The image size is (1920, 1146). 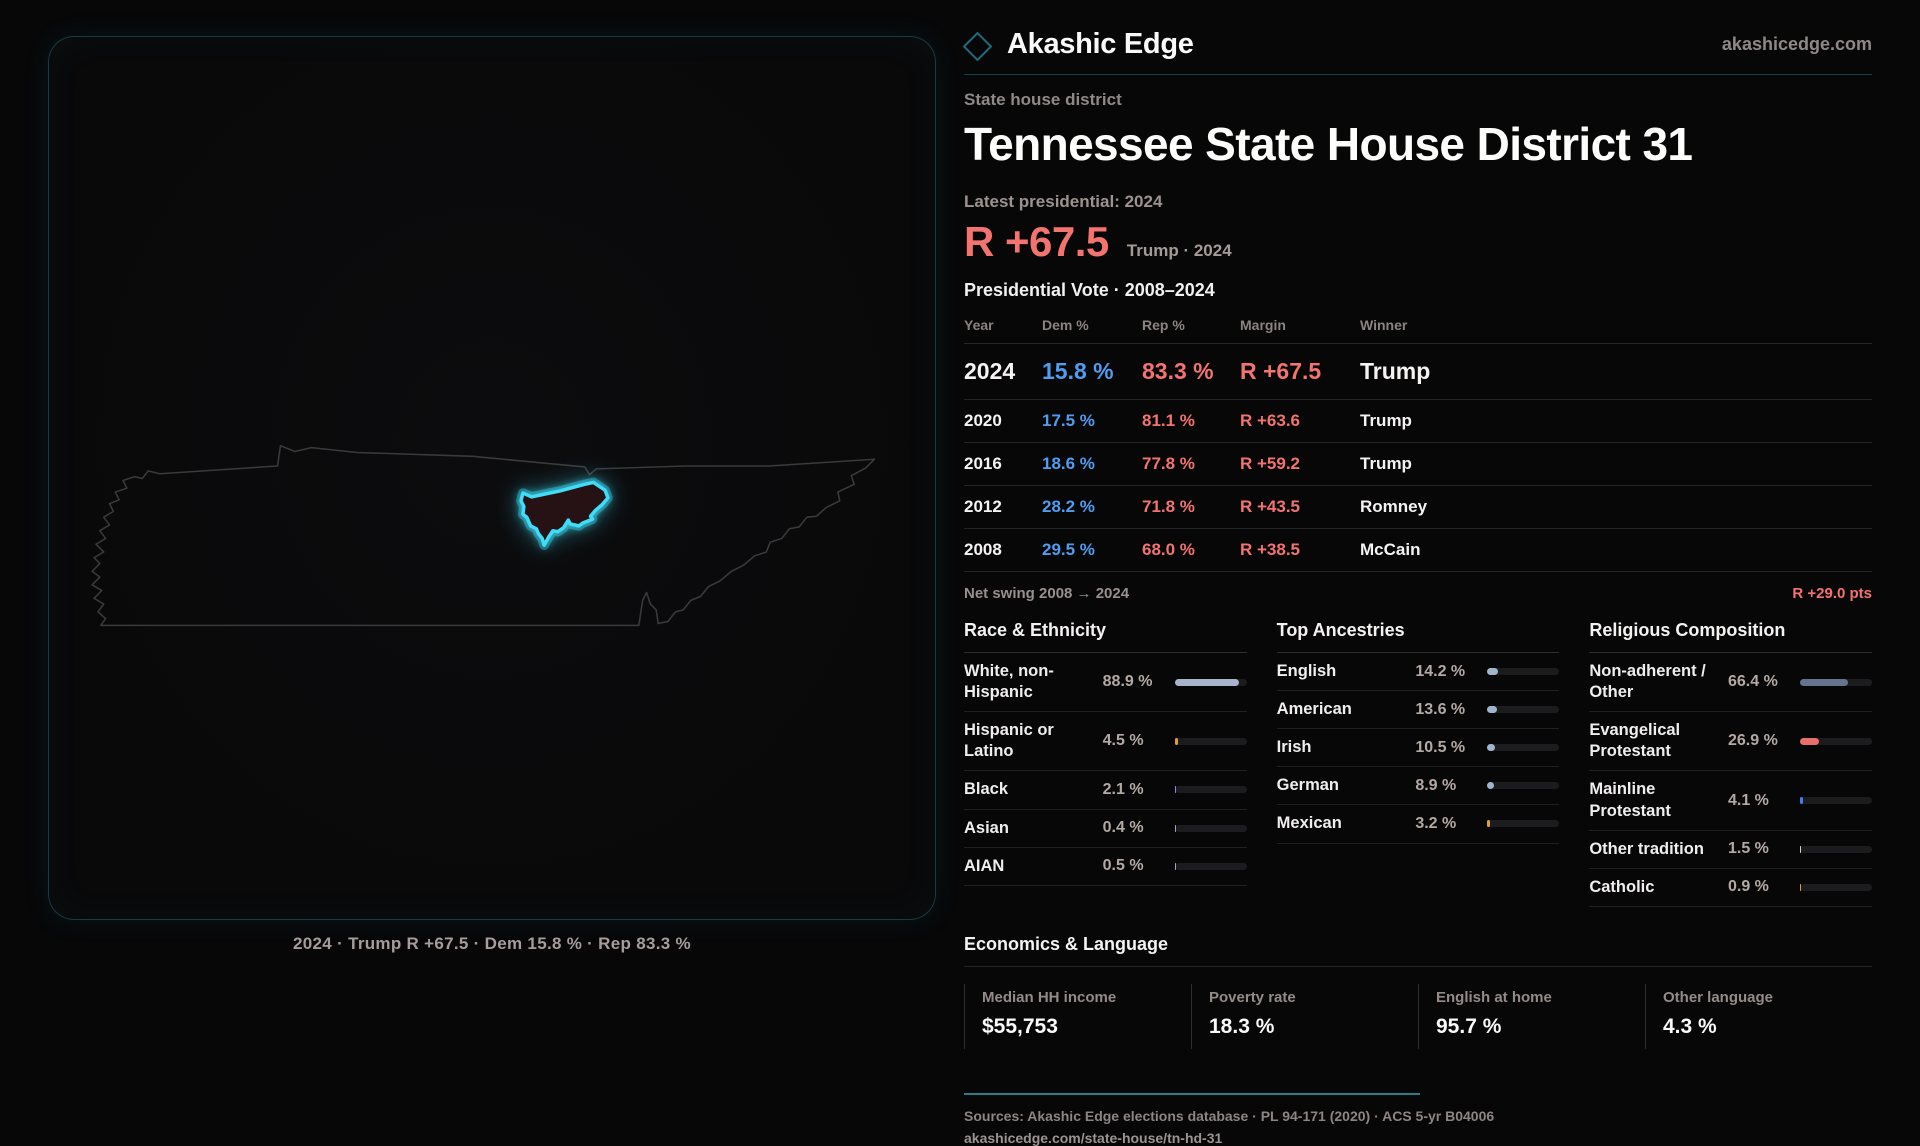 What do you see at coordinates (1418, 672) in the screenshot?
I see `demo-row: English 14.2 %` at bounding box center [1418, 672].